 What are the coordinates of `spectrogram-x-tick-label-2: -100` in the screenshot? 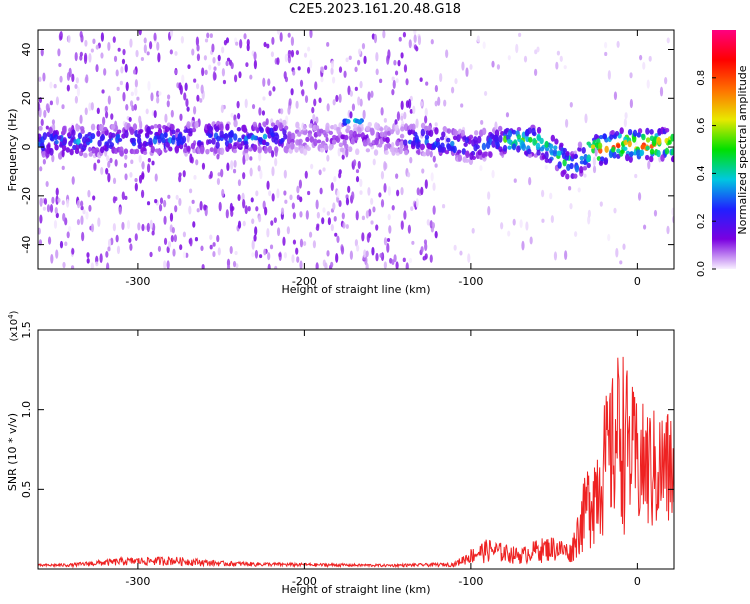 It's located at (470, 281).